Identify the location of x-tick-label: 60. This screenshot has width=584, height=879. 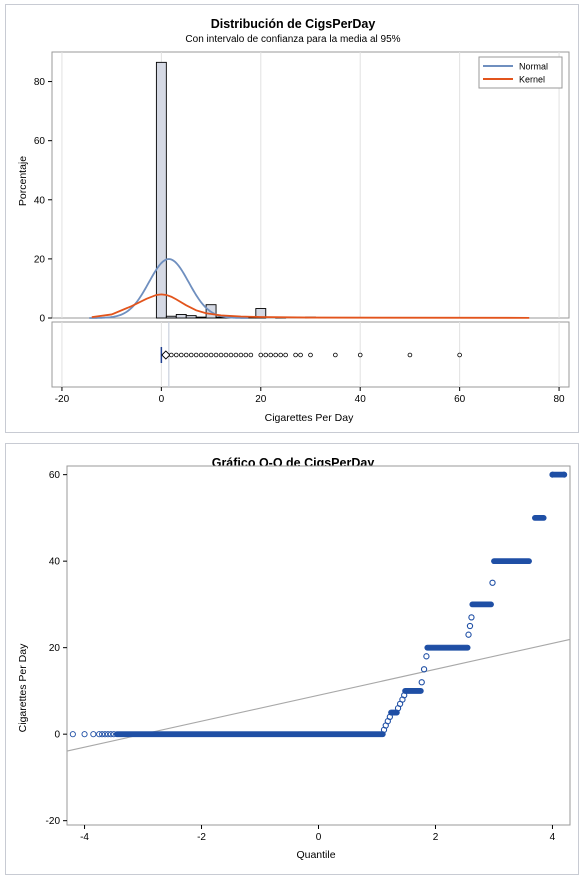
(460, 399).